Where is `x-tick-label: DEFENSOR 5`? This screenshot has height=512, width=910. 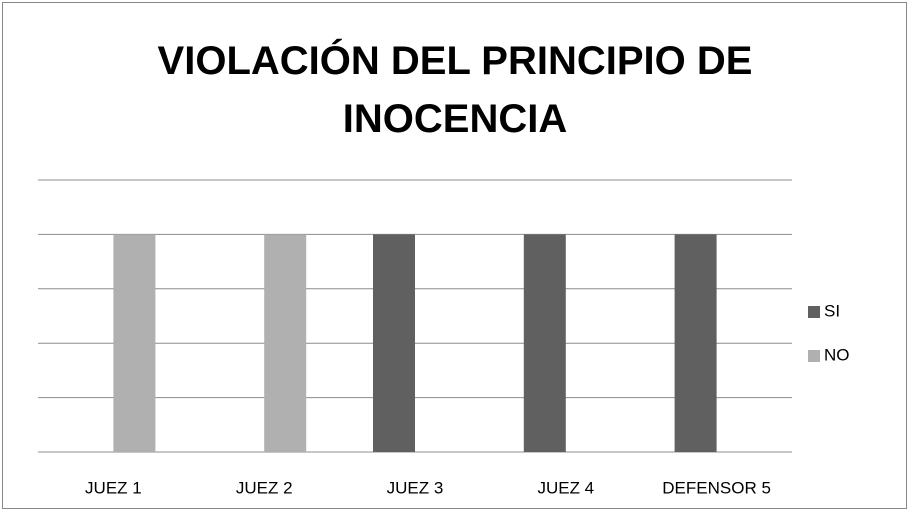 x-tick-label: DEFENSOR 5 is located at coordinates (716, 487).